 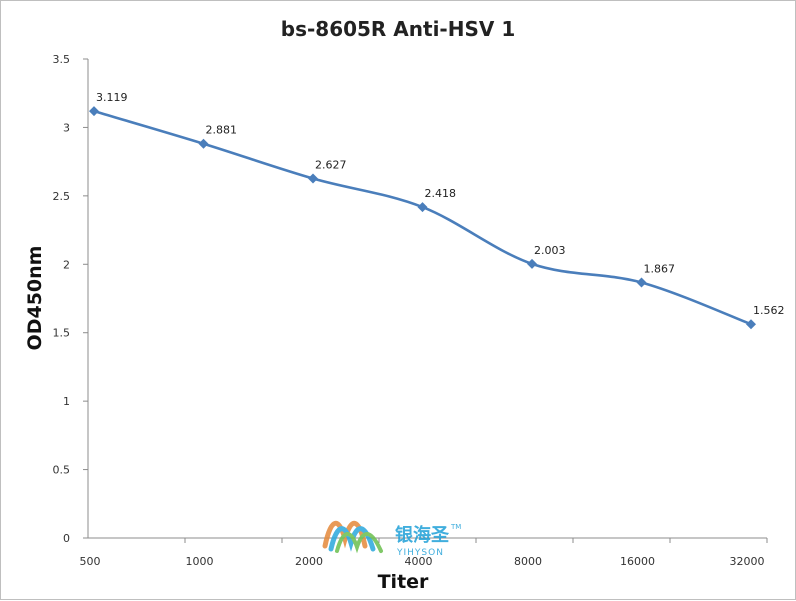 I want to click on y-axis-title: OD450nm, so click(x=35, y=298).